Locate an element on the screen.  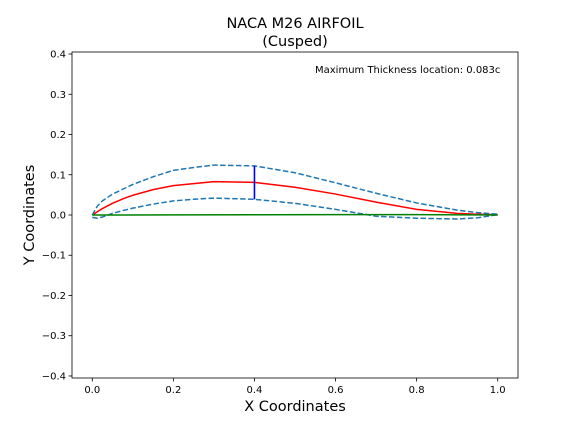
max-thickness-annotation: Maximum Thickness location: 0.083c is located at coordinates (407, 70).